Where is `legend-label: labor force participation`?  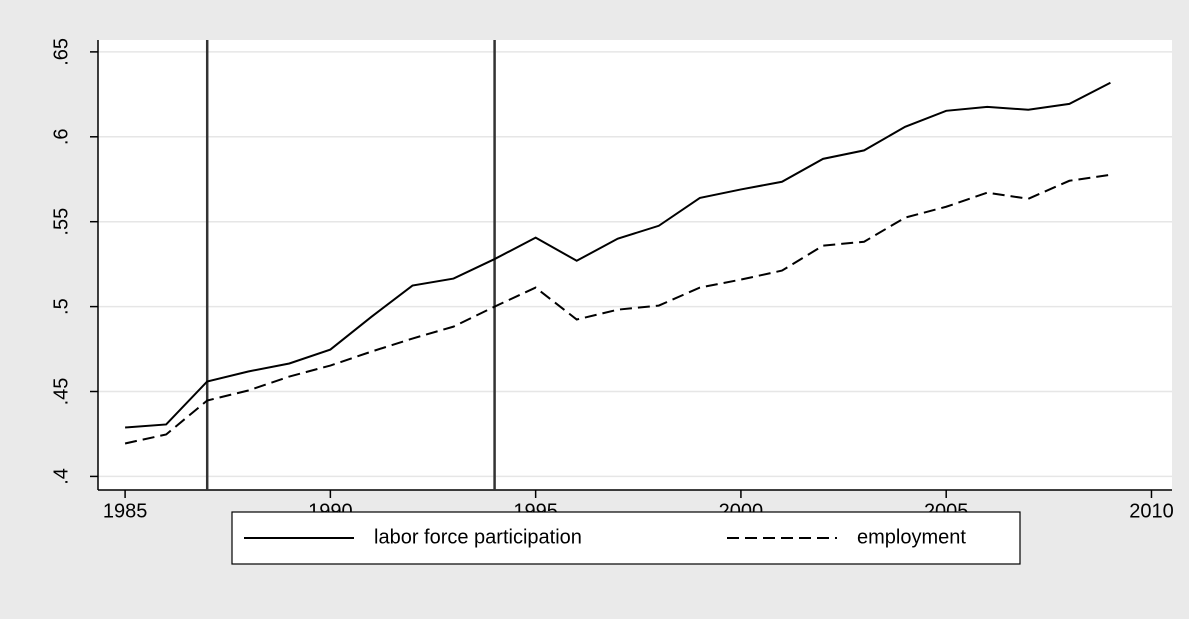 legend-label: labor force participation is located at coordinates (478, 537).